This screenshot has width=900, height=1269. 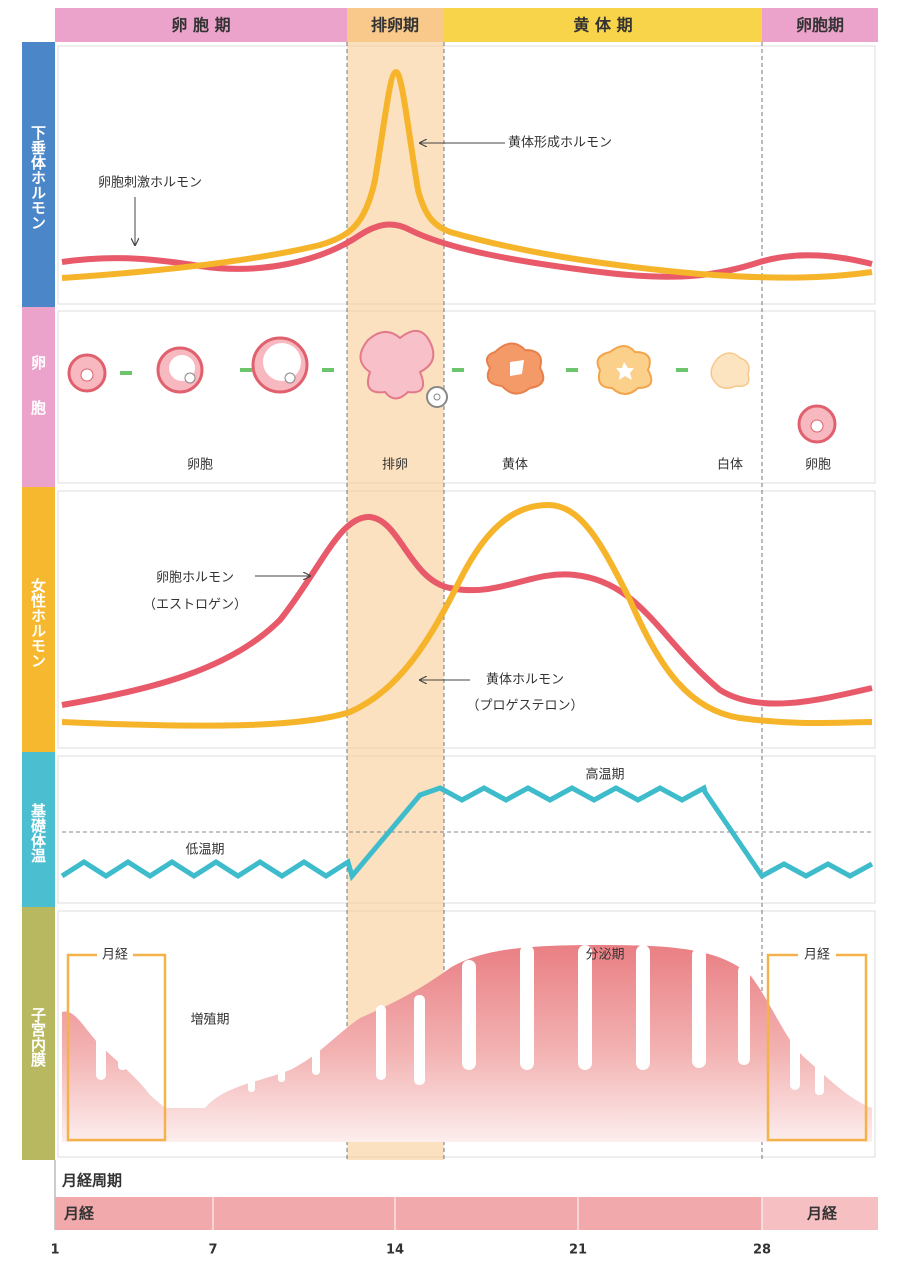 I want to click on temperature-line, so click(x=467, y=833).